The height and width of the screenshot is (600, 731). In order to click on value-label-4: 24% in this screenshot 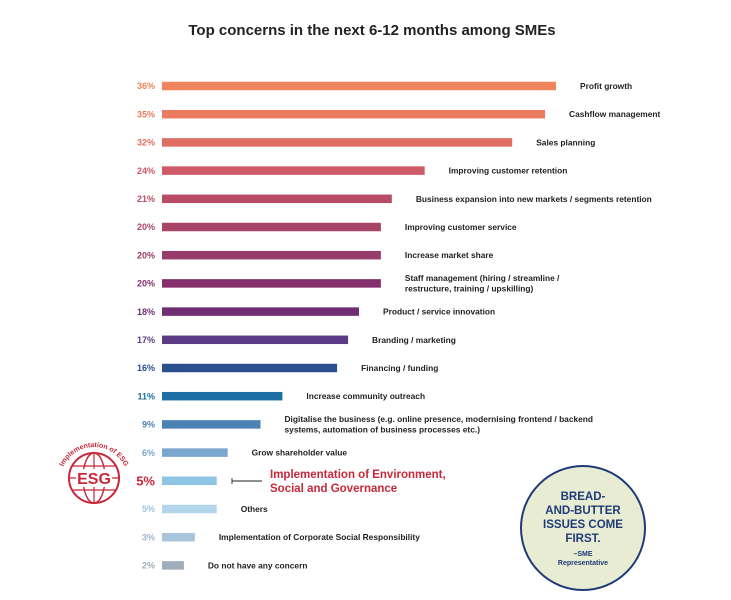, I will do `click(146, 171)`.